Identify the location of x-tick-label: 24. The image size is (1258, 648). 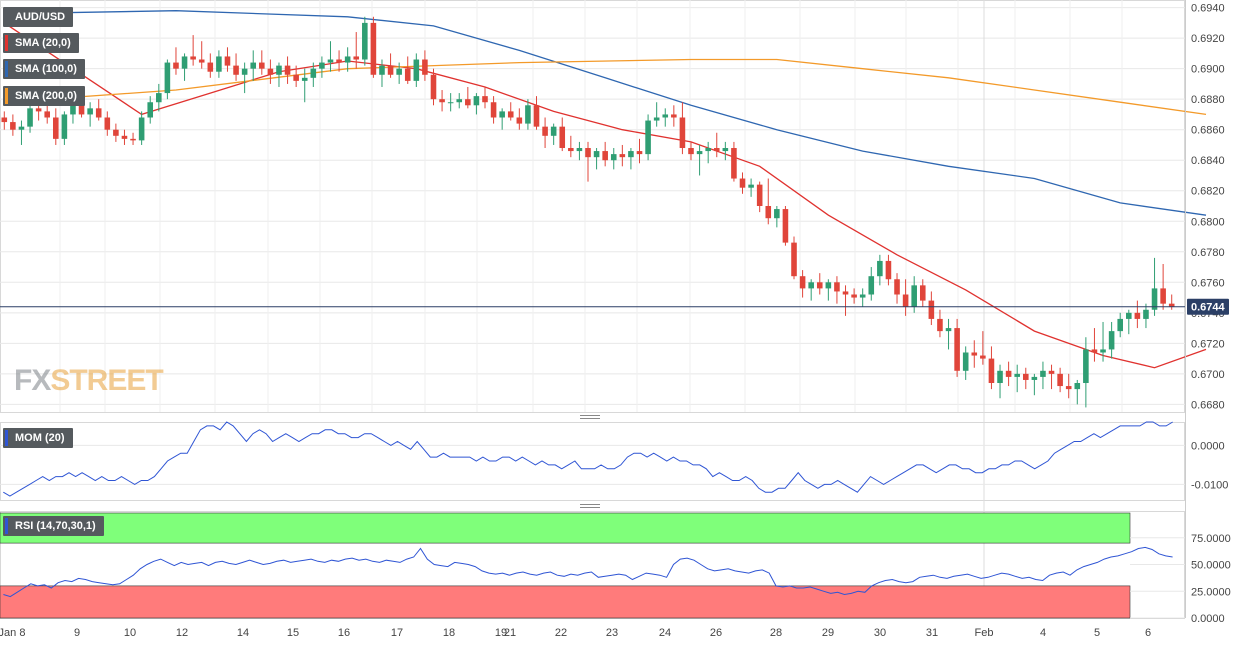
(665, 633).